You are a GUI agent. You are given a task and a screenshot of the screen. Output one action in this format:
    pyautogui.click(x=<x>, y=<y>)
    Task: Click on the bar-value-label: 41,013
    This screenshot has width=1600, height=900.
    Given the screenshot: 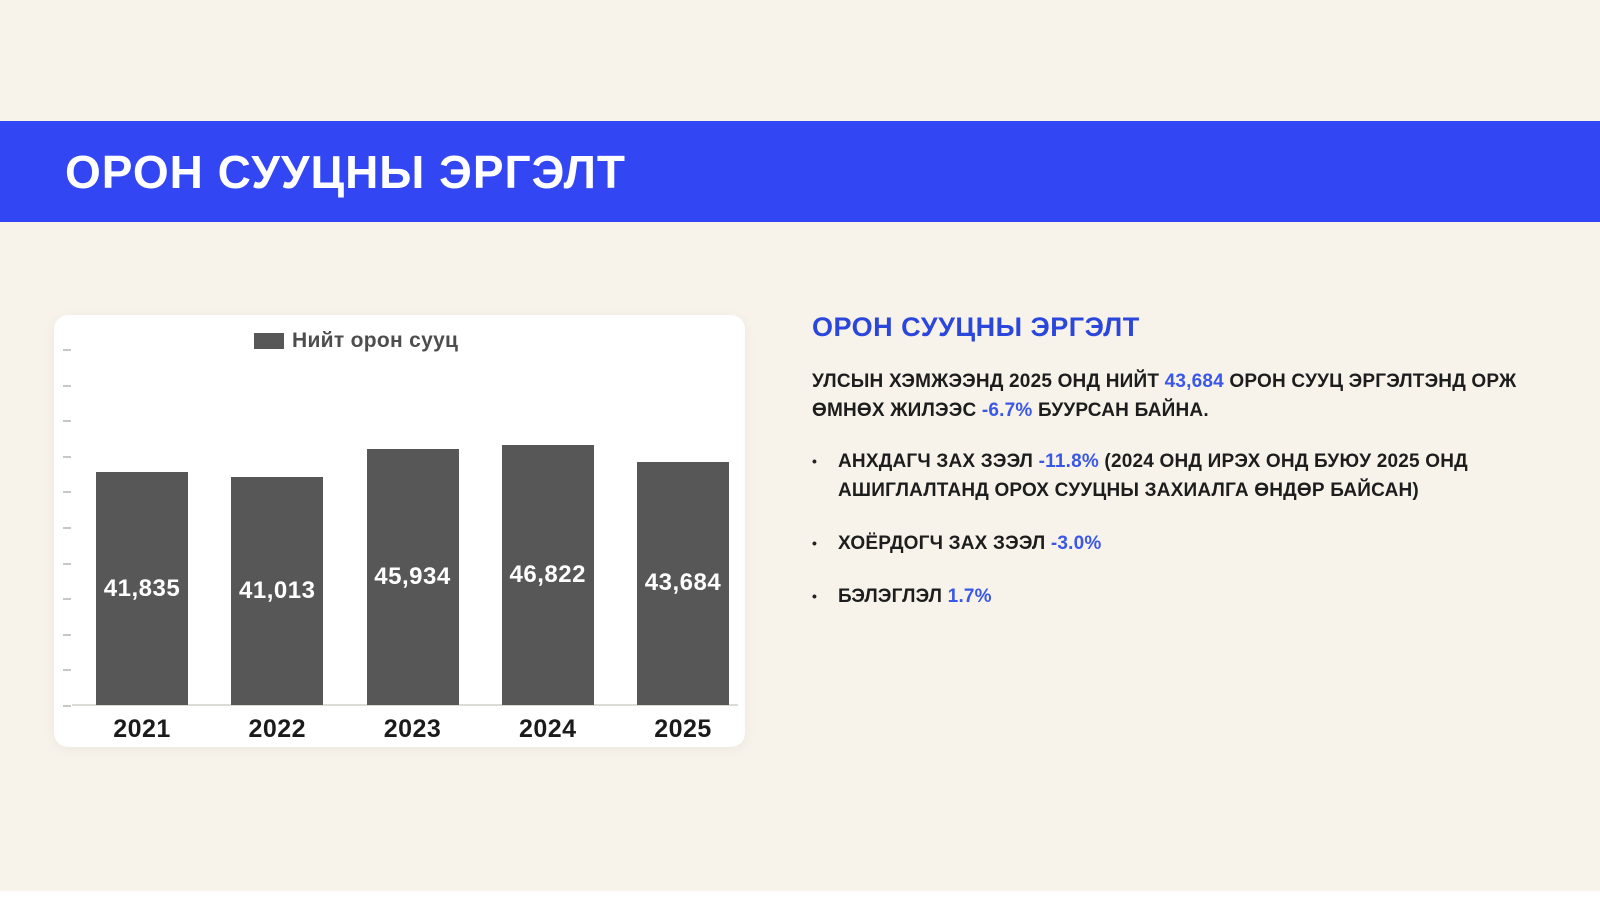 What is the action you would take?
    pyautogui.click(x=277, y=590)
    